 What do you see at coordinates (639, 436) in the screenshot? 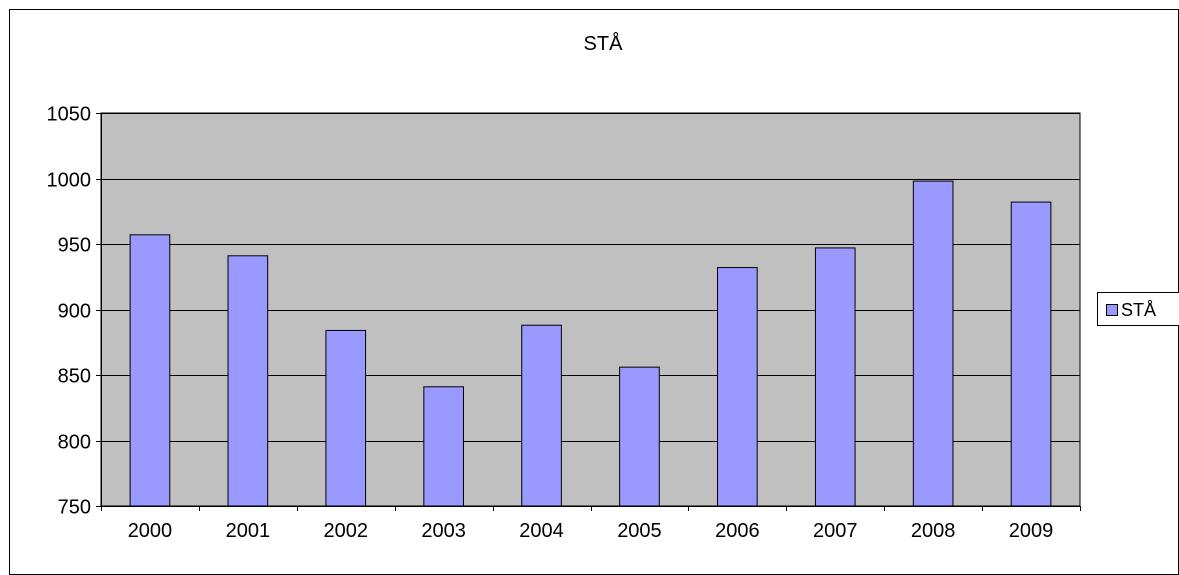
I see `bar-2005` at bounding box center [639, 436].